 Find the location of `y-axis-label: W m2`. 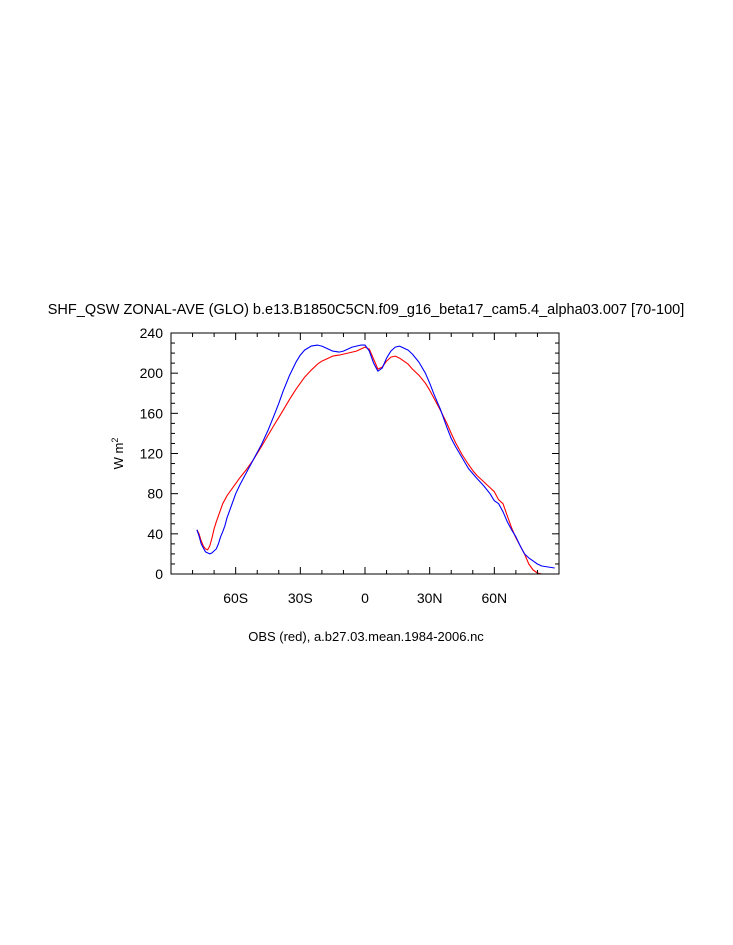

y-axis-label: W m2 is located at coordinates (118, 454).